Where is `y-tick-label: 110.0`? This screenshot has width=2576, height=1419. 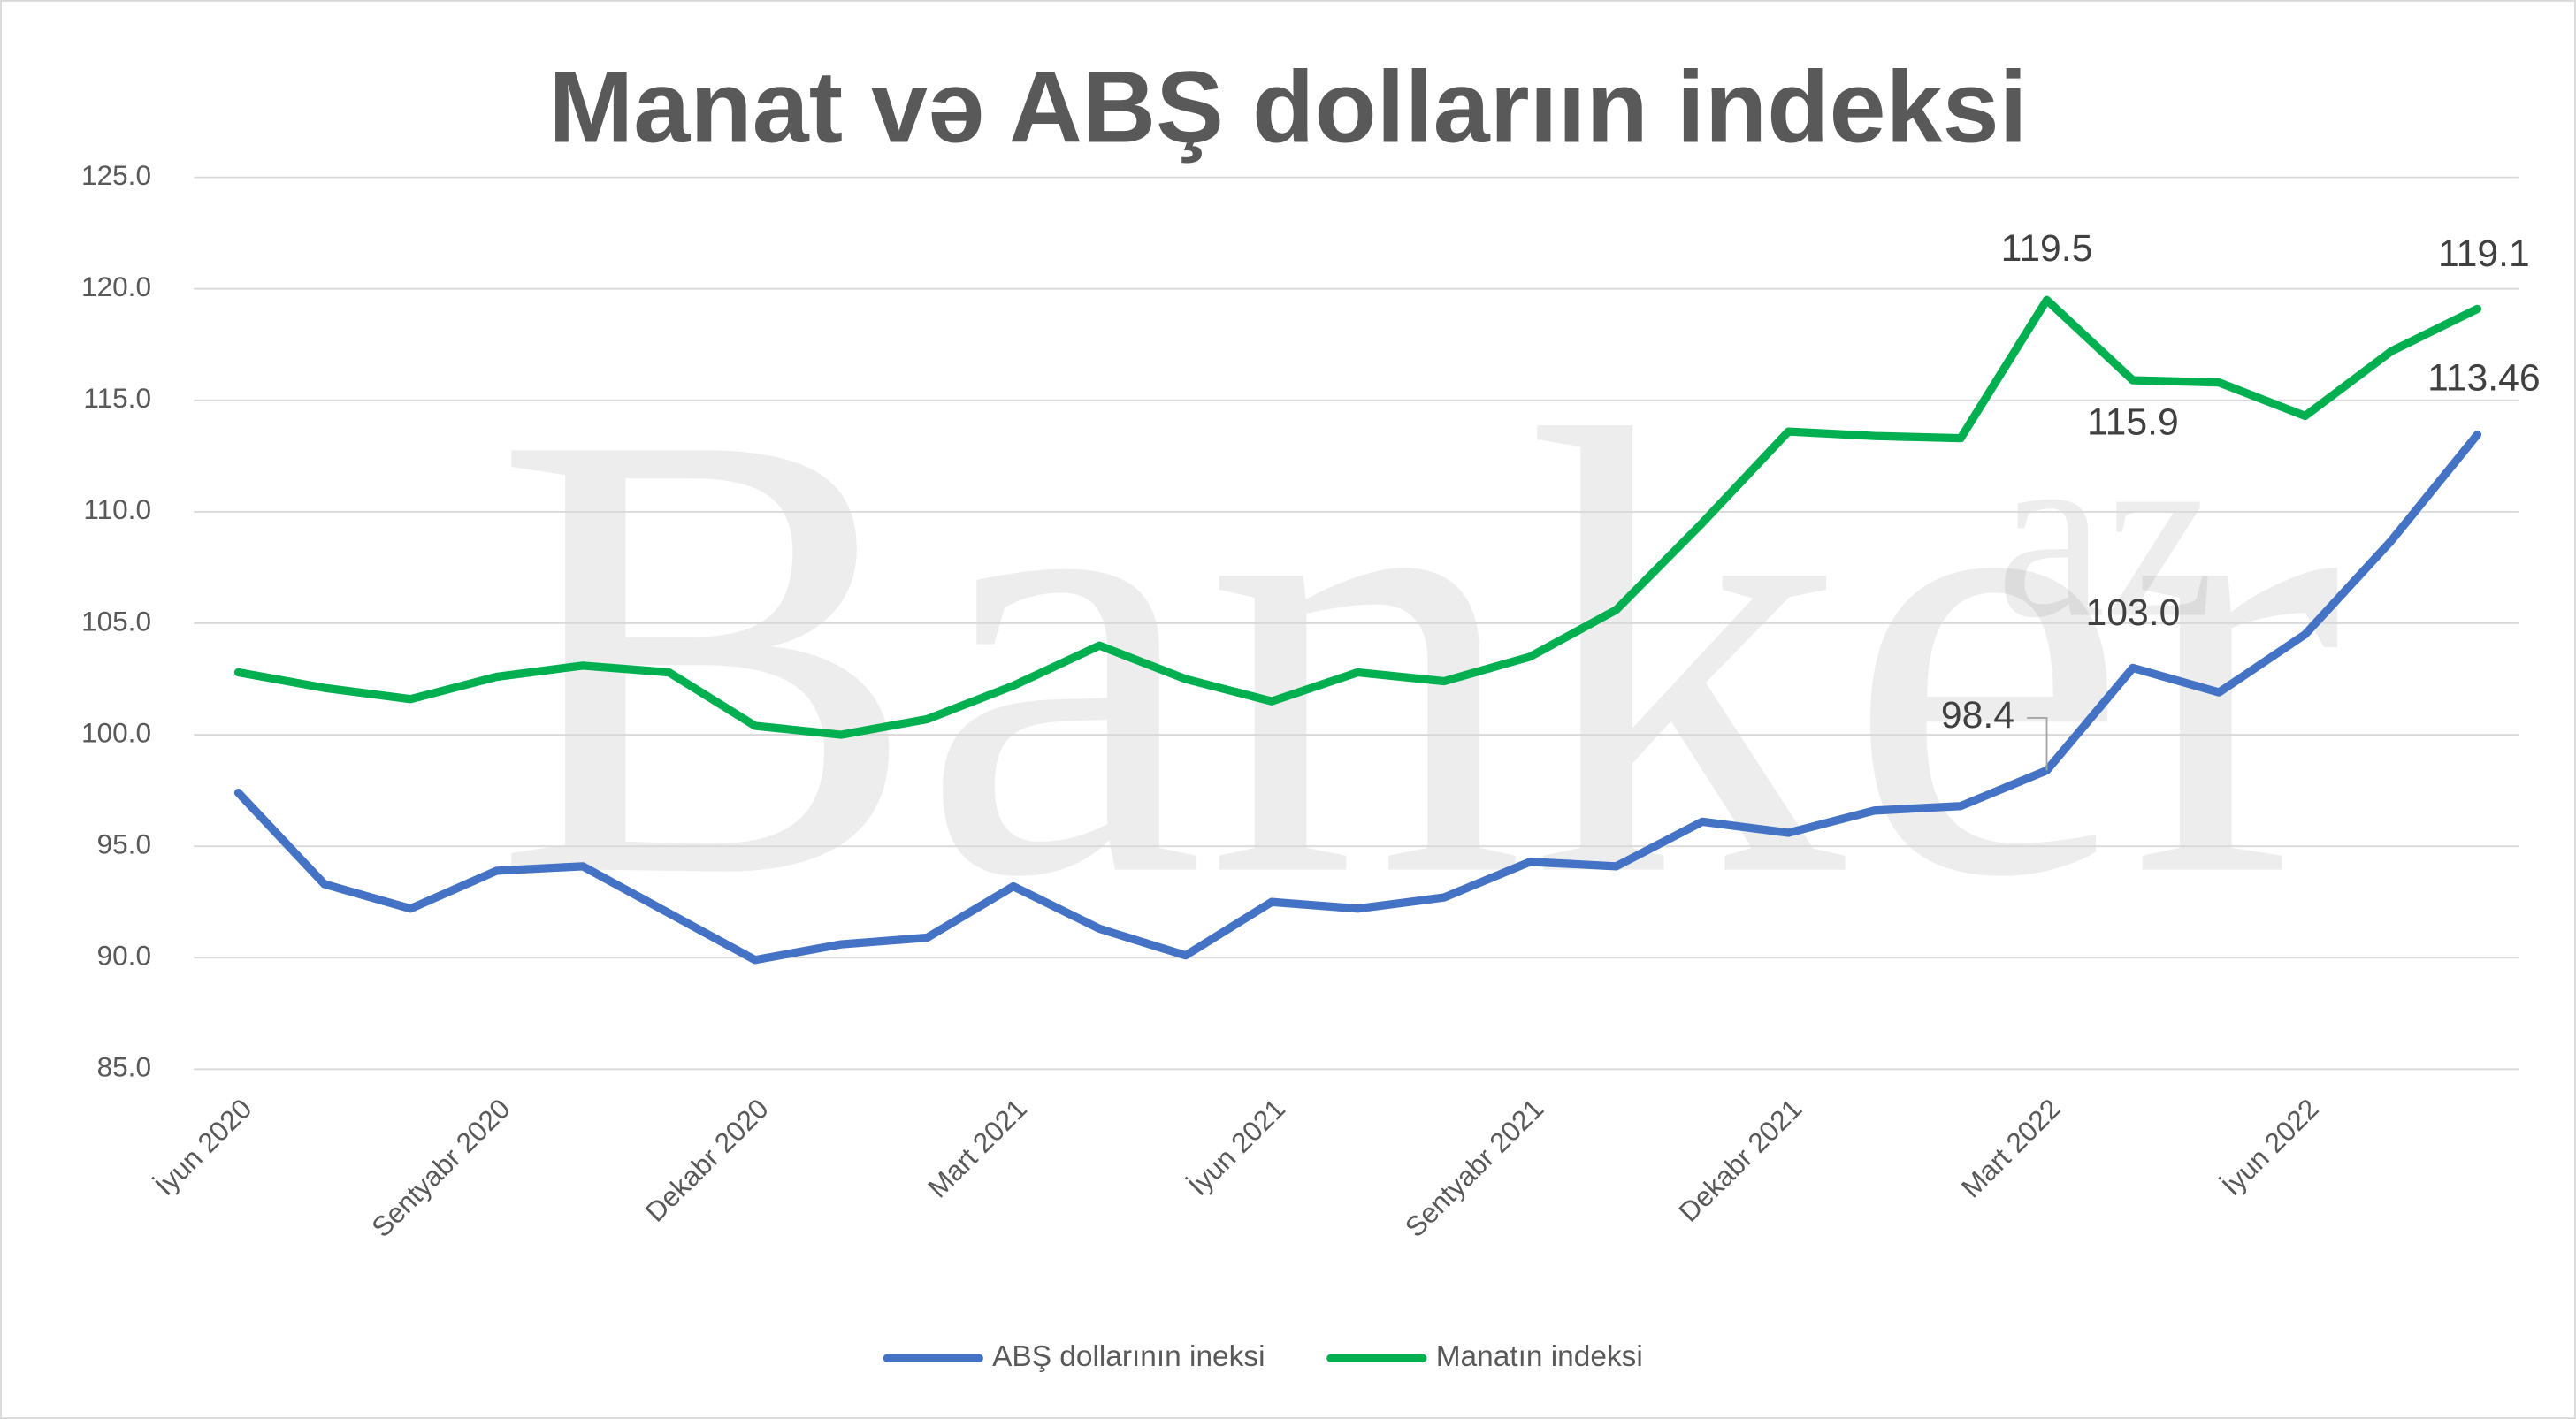 y-tick-label: 110.0 is located at coordinates (117, 509).